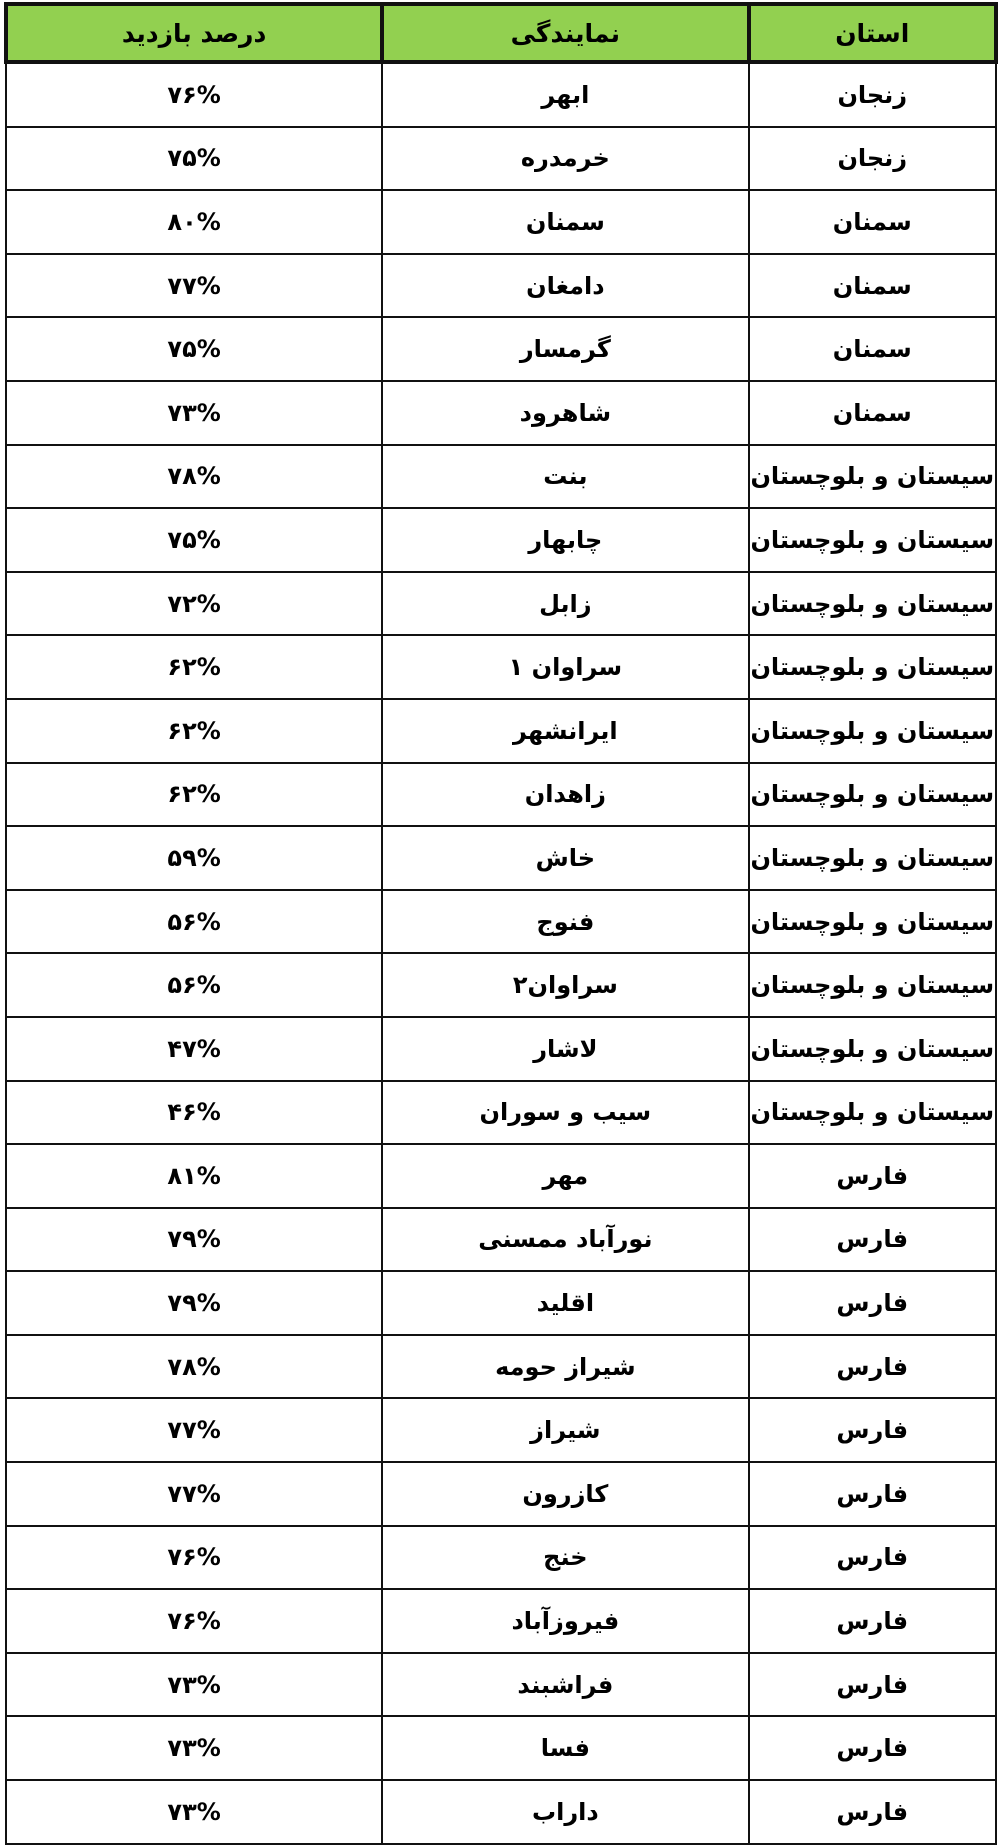  Describe the element at coordinates (565, 1048) in the screenshot. I see `representative-cell: لاشار` at that location.